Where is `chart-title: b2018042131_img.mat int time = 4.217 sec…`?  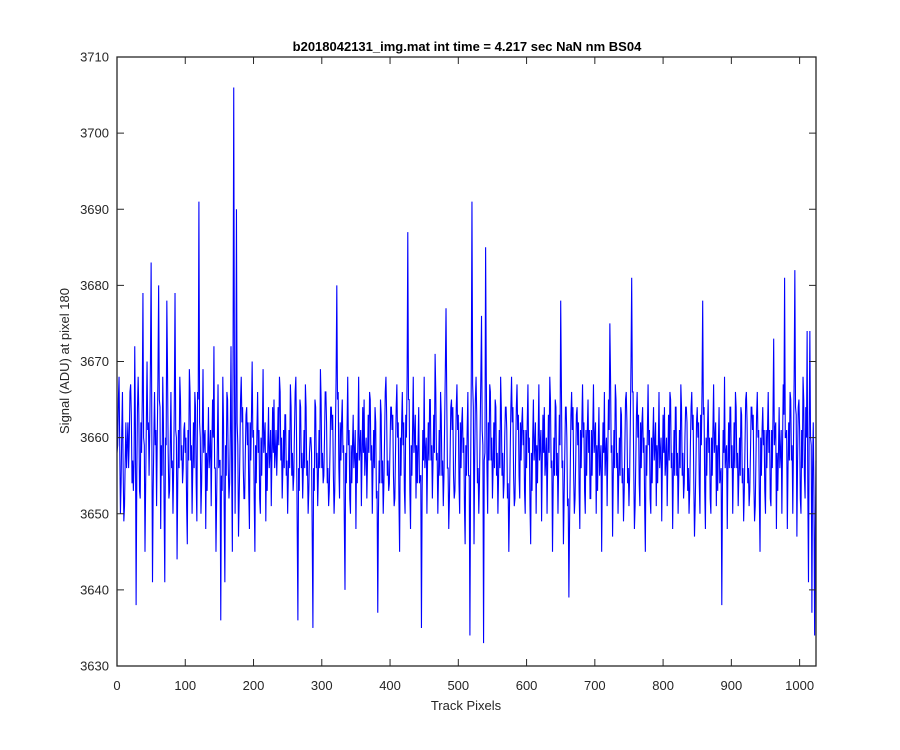
chart-title: b2018042131_img.mat int time = 4.217 sec… is located at coordinates (467, 46).